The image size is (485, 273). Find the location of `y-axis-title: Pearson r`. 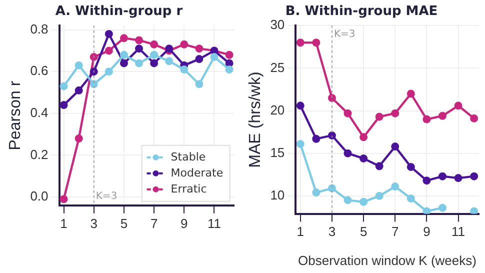

y-axis-title: Pearson r is located at coordinates (15, 115).